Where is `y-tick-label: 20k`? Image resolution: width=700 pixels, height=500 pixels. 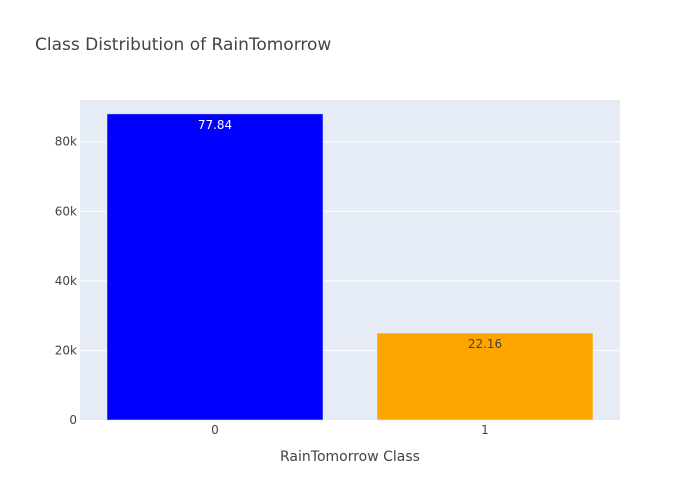 y-tick-label: 20k is located at coordinates (66, 350).